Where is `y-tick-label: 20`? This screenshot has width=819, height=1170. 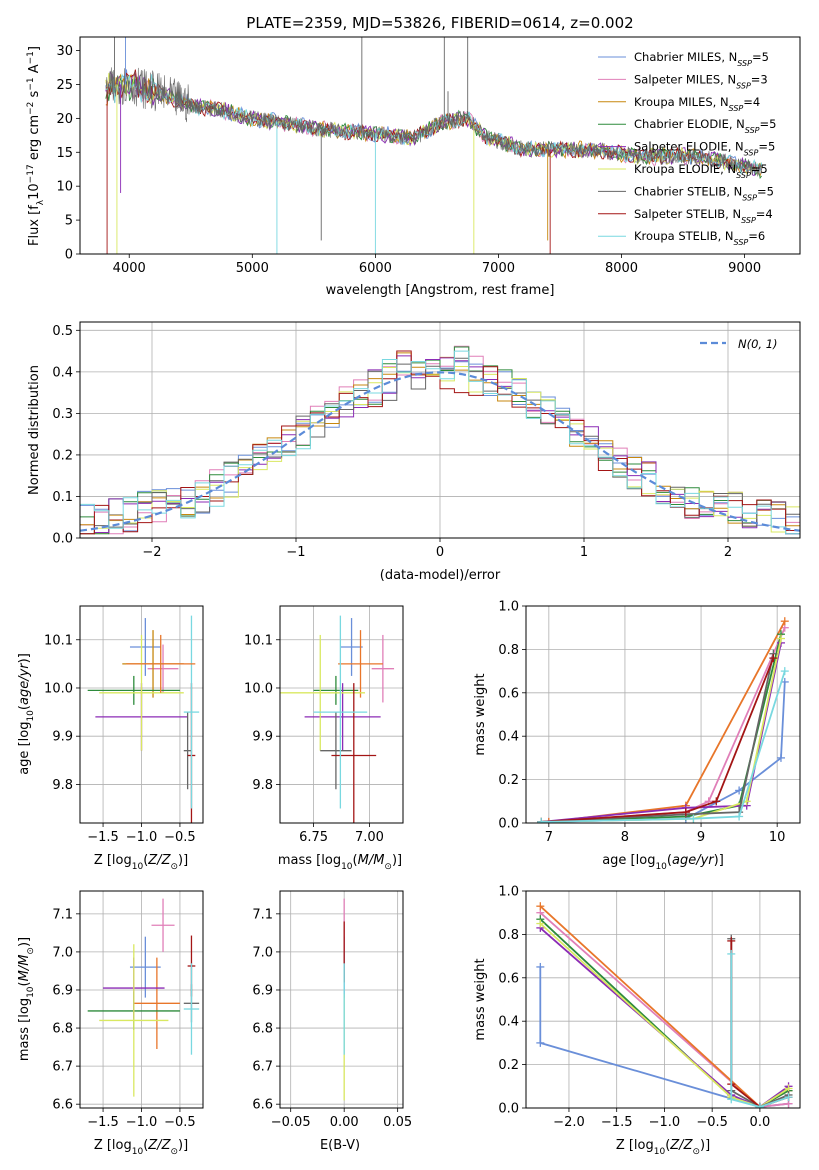 y-tick-label: 20 is located at coordinates (64, 119).